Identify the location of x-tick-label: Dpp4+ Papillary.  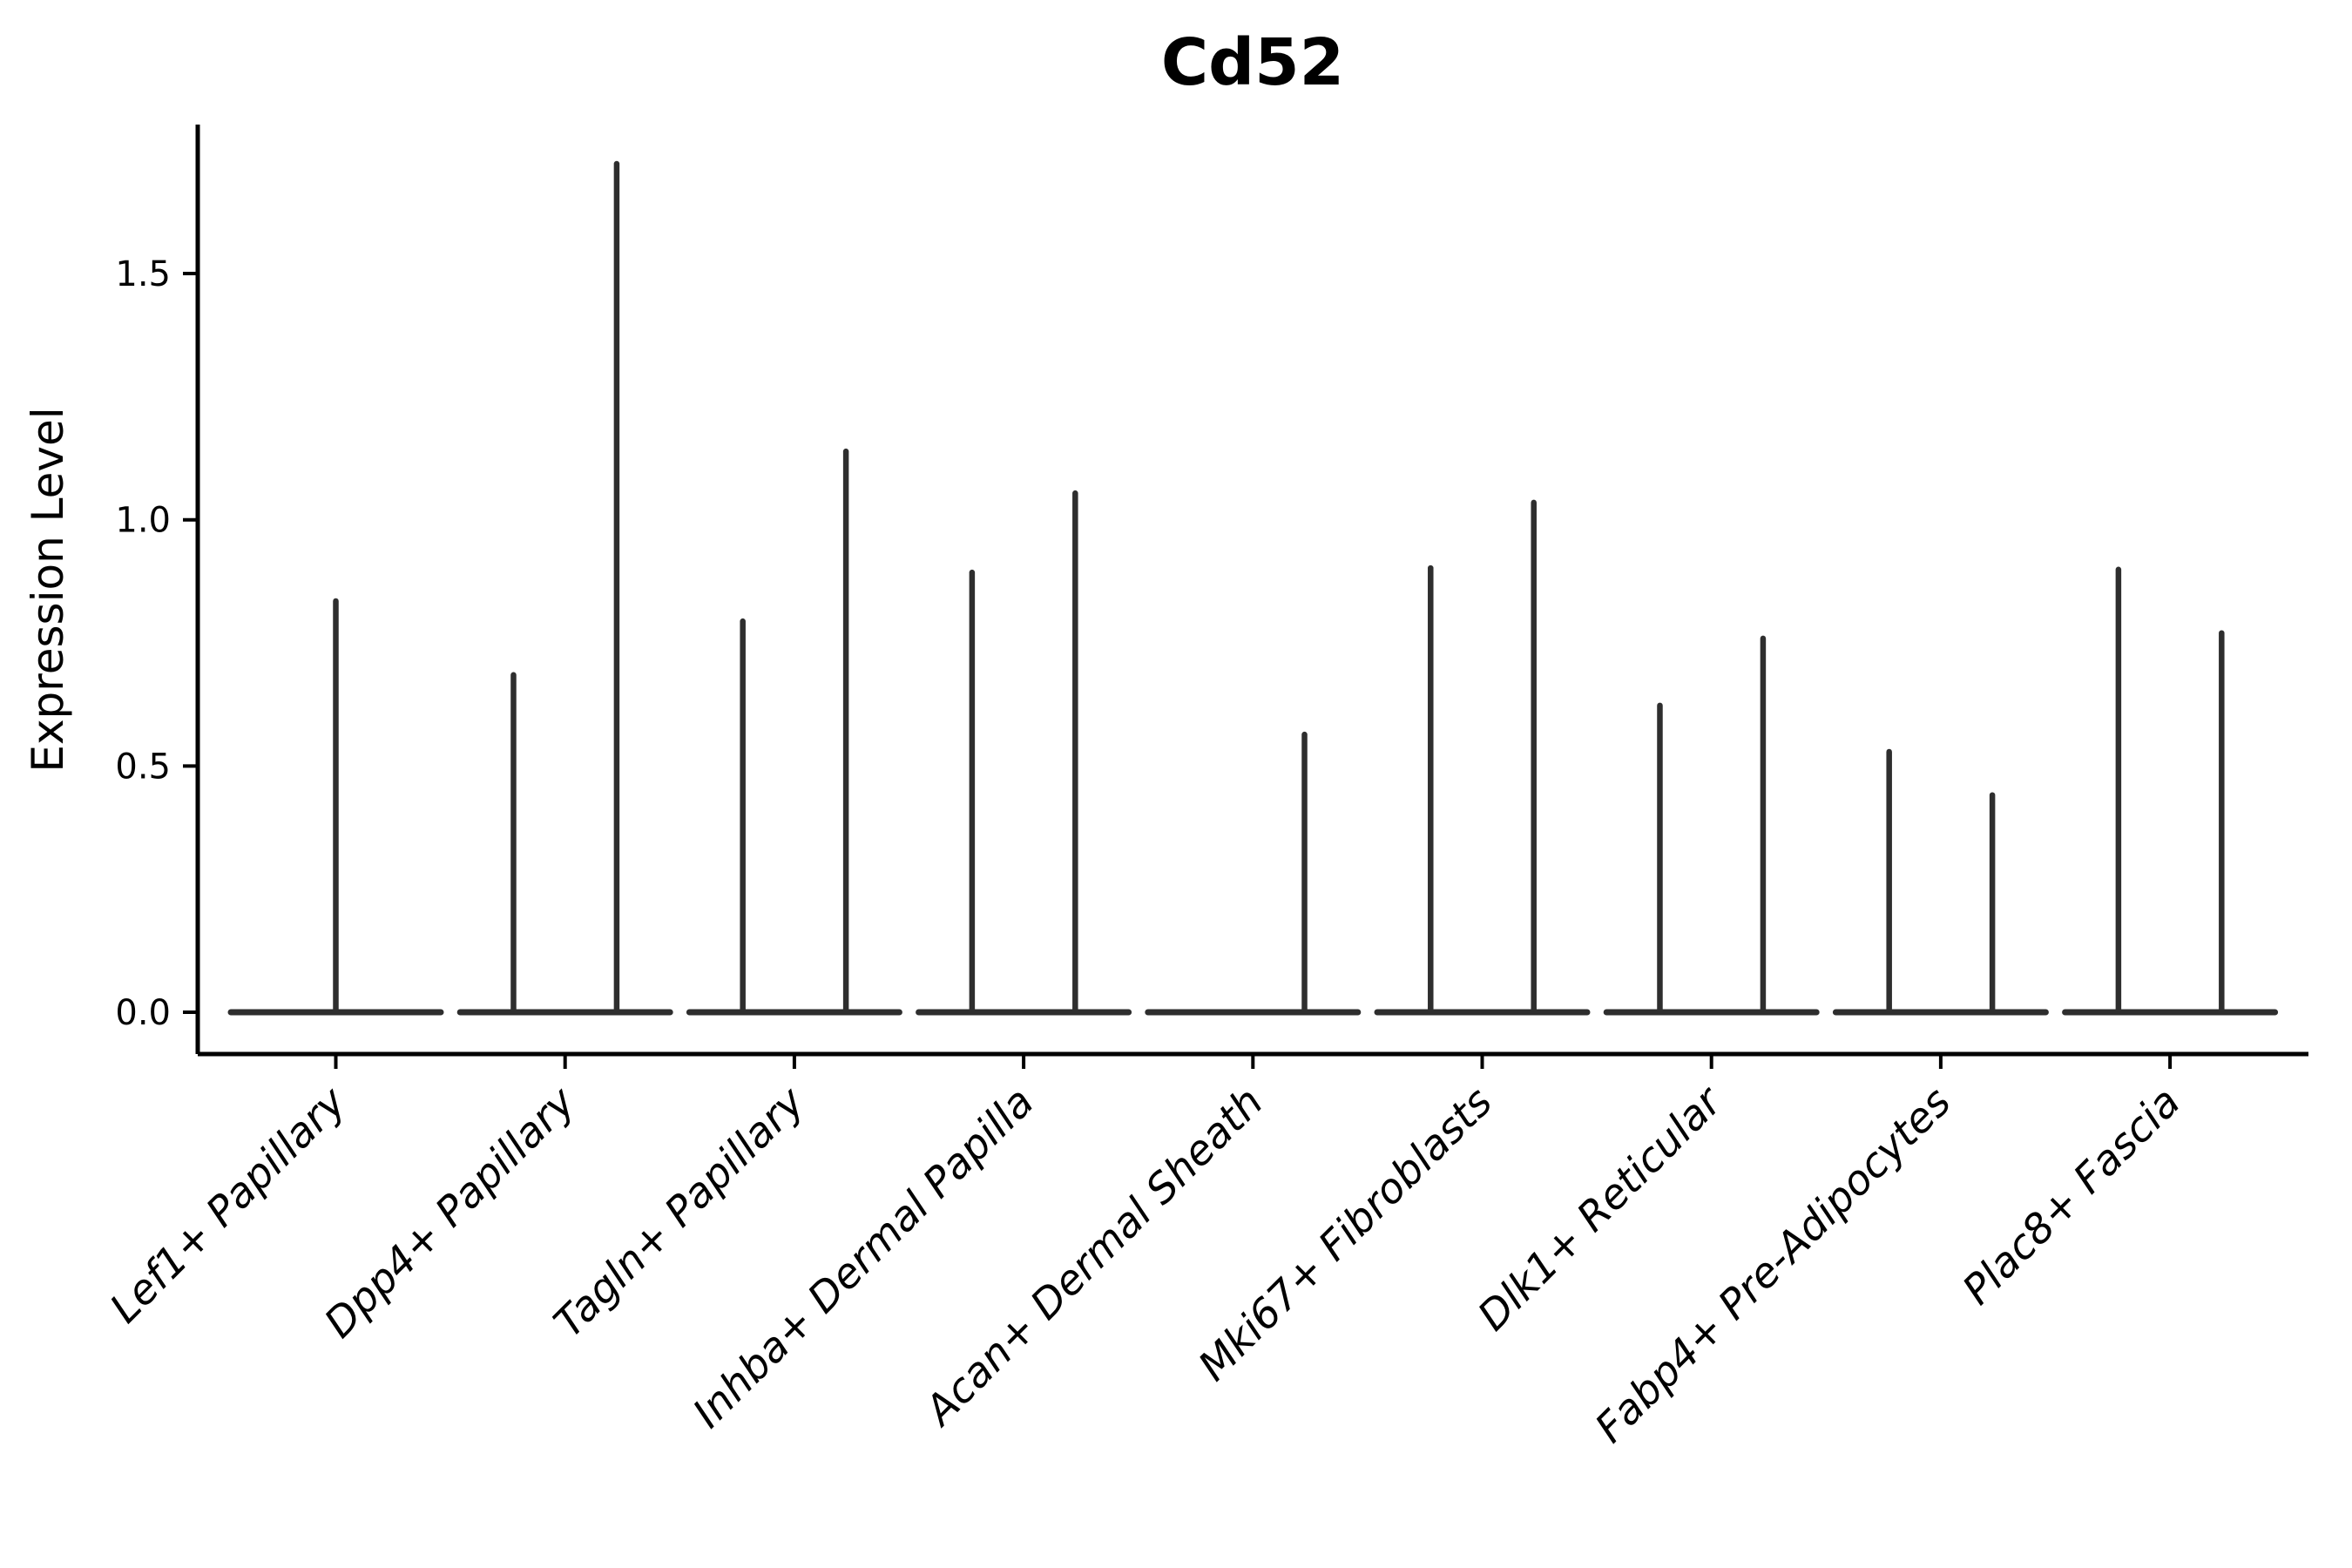
(450, 1213).